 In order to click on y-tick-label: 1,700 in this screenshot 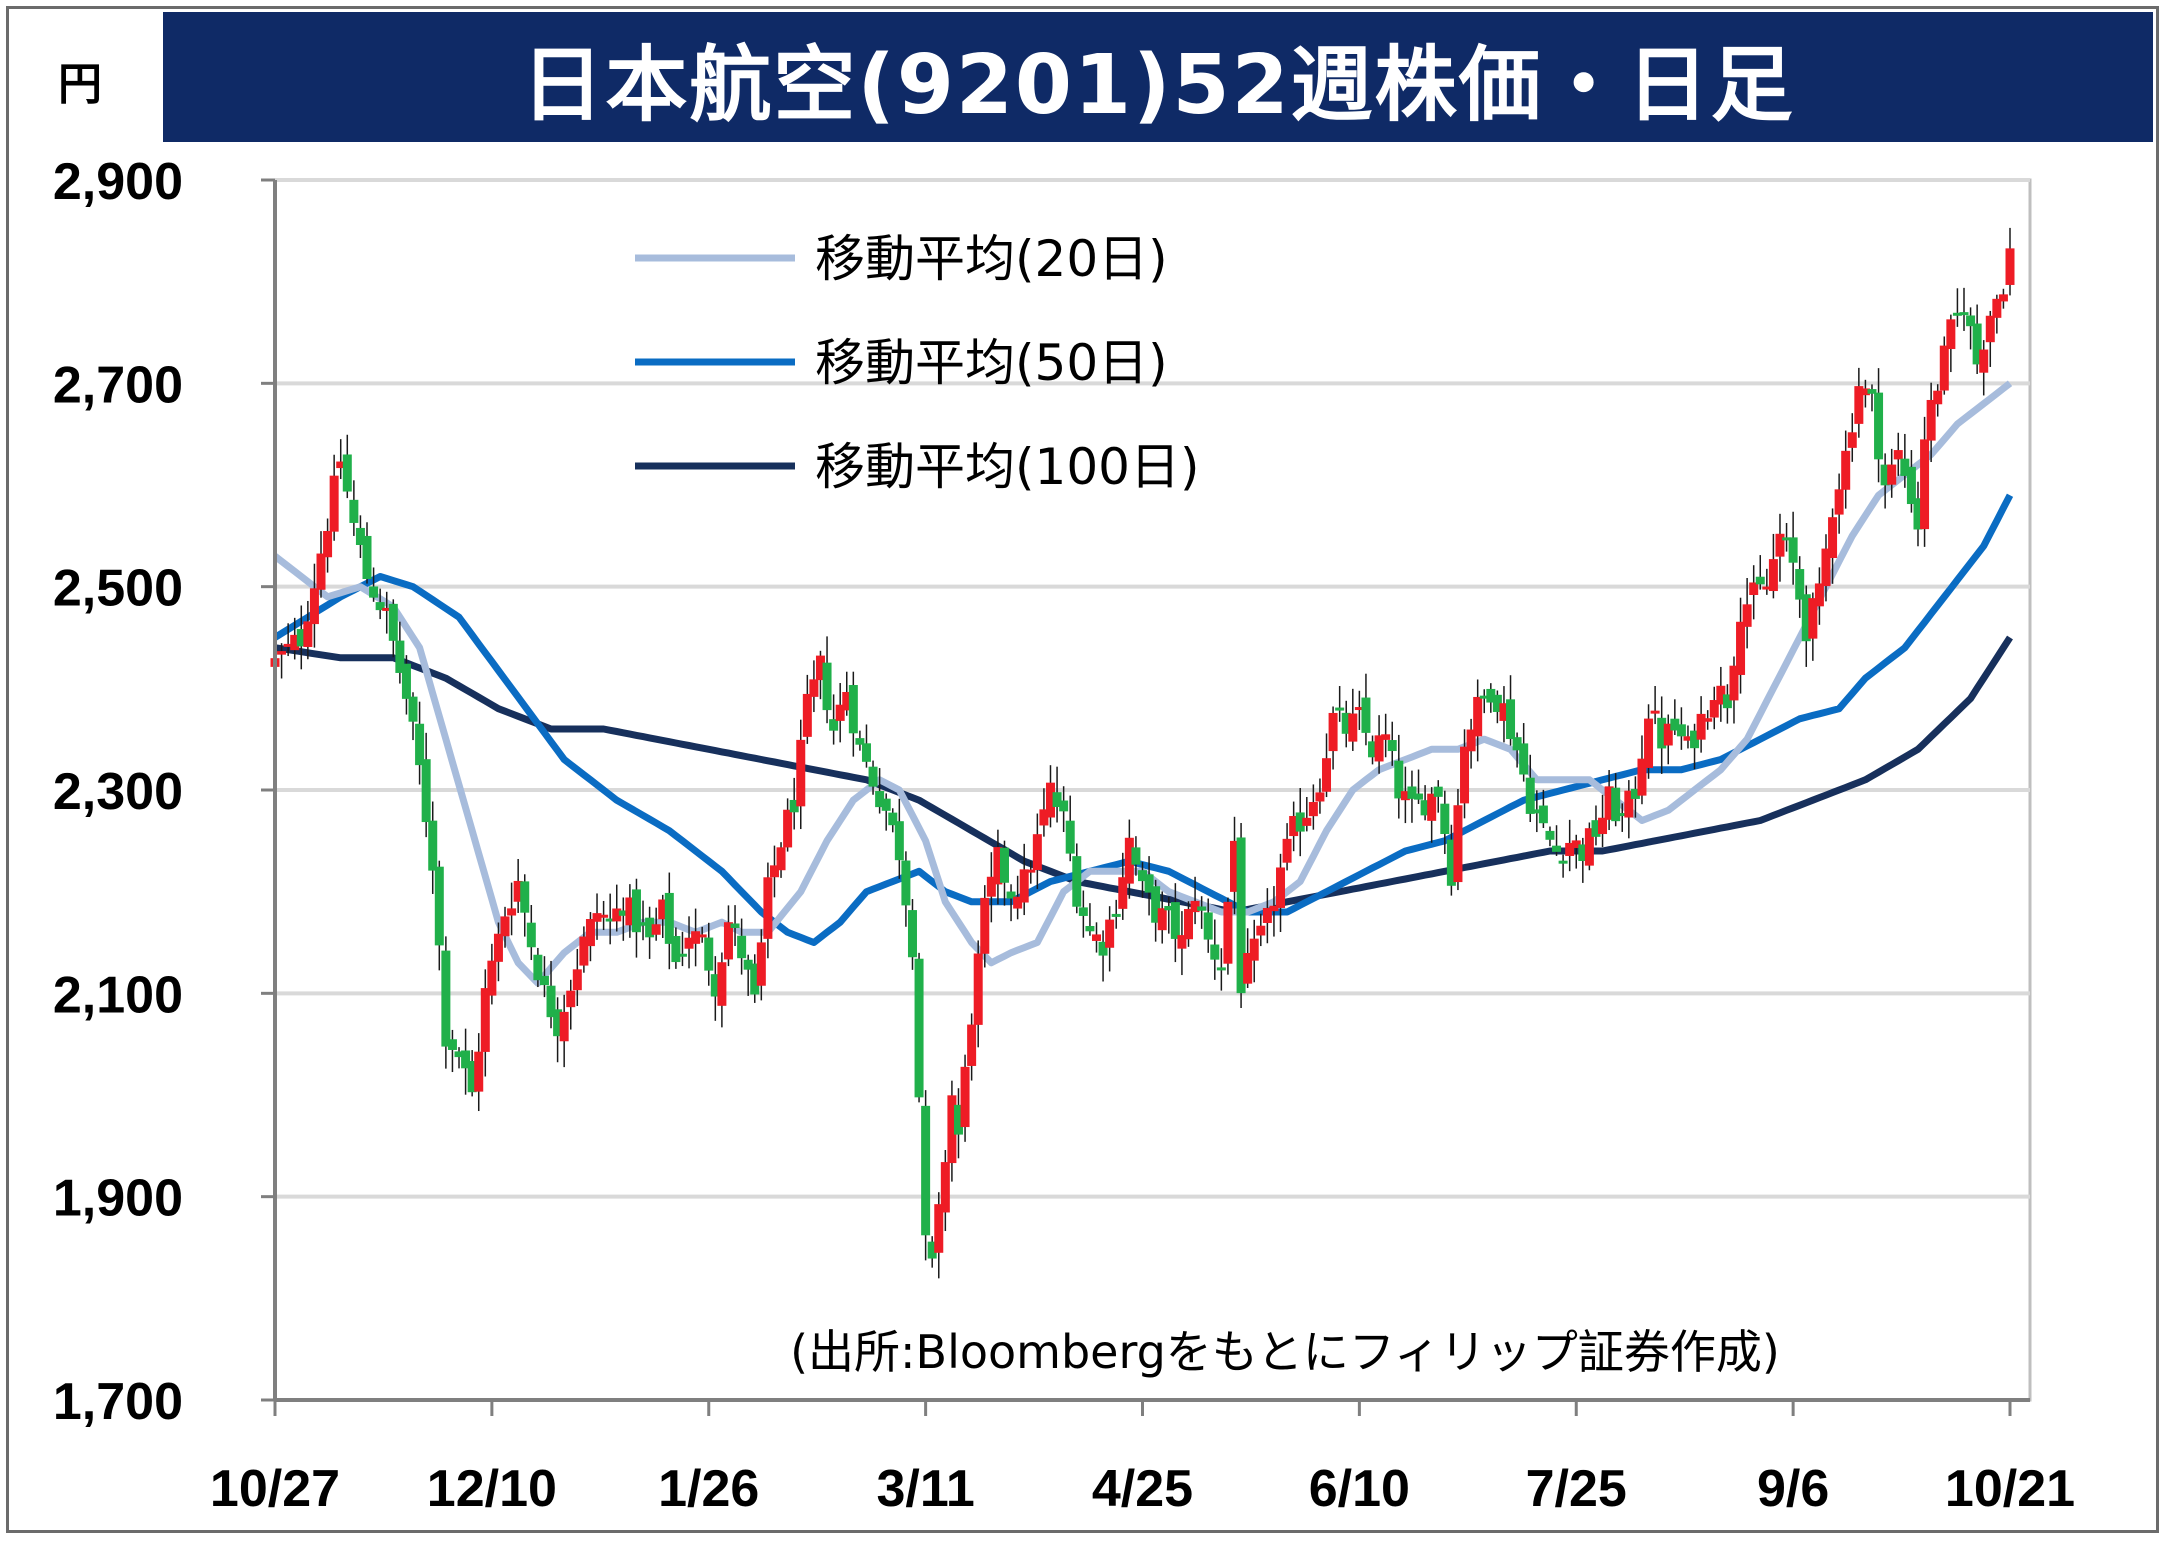, I will do `click(118, 1402)`.